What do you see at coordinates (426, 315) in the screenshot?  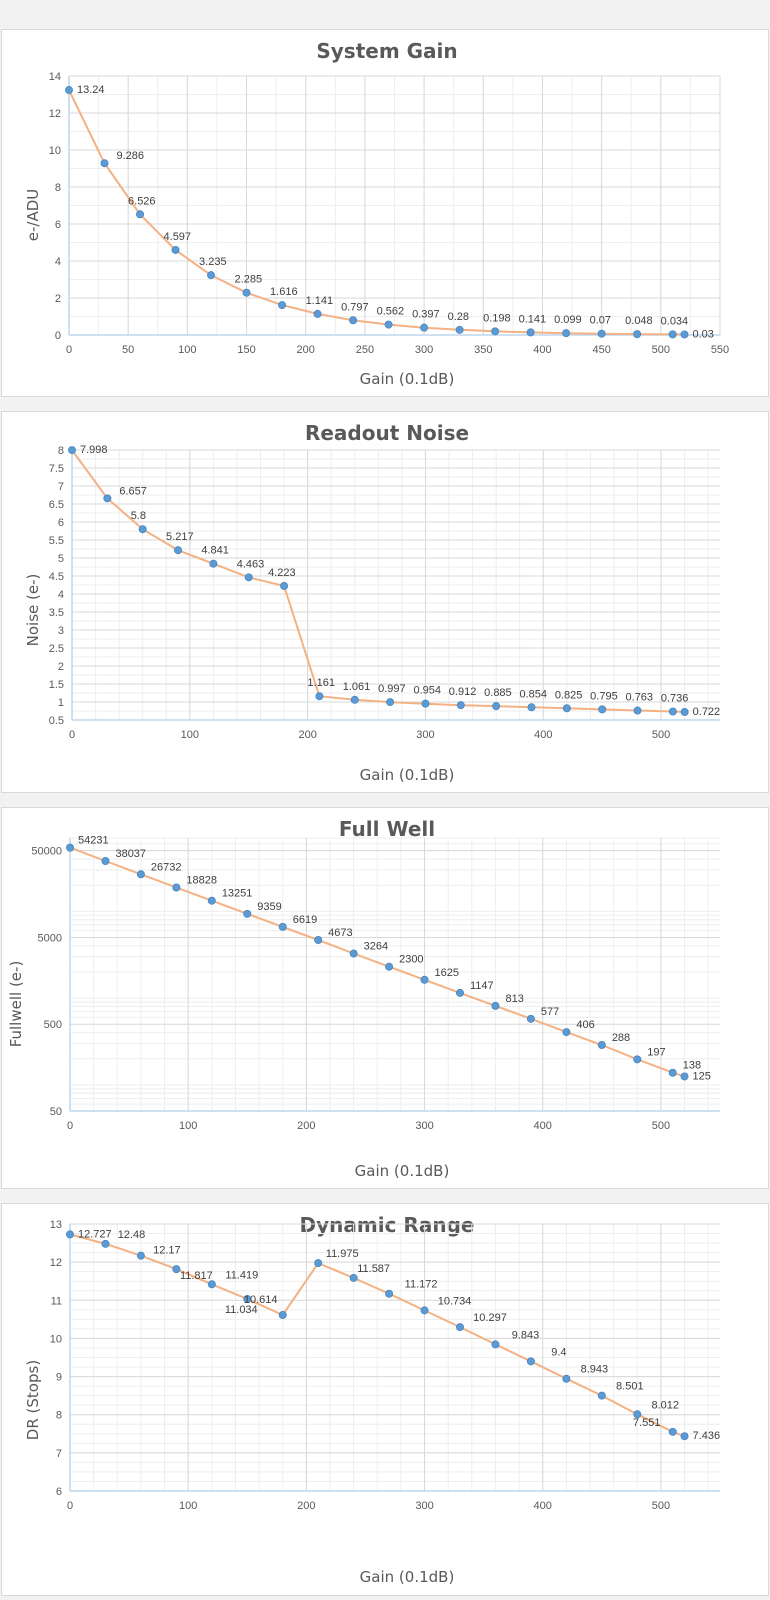 I see `data-label: 0.397` at bounding box center [426, 315].